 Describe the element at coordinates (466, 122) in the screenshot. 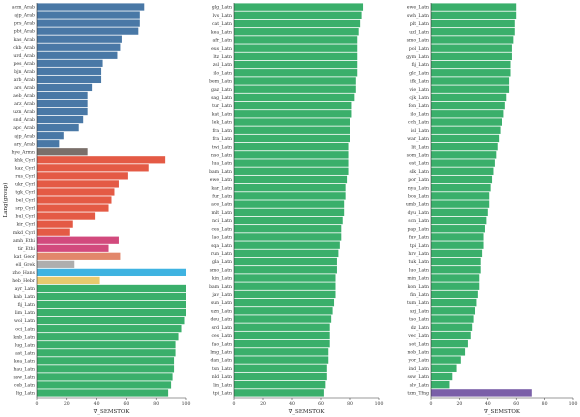

I see `bar-cch_Latn` at that location.